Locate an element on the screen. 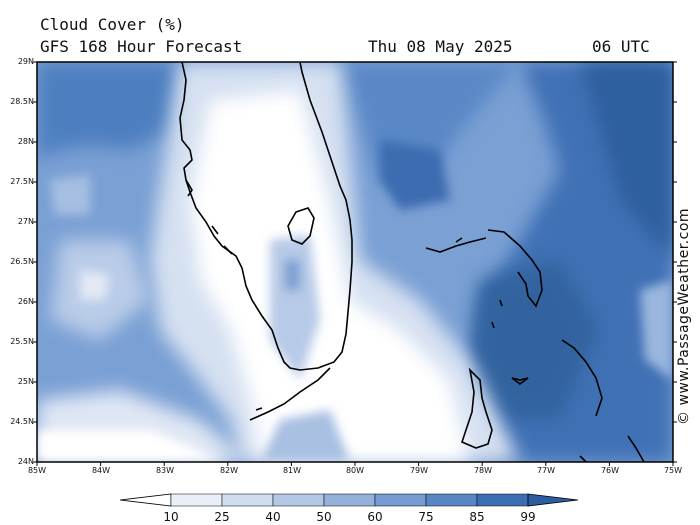  lat-label: 25.5N is located at coordinates (22, 341).